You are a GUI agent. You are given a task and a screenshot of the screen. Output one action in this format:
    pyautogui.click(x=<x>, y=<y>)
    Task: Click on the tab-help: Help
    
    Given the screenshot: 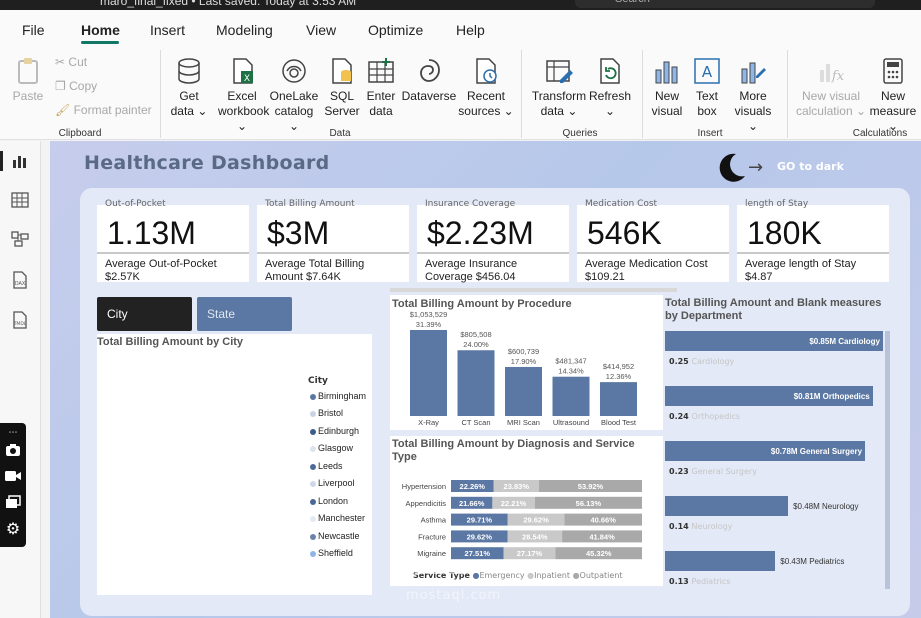 What is the action you would take?
    pyautogui.click(x=470, y=30)
    